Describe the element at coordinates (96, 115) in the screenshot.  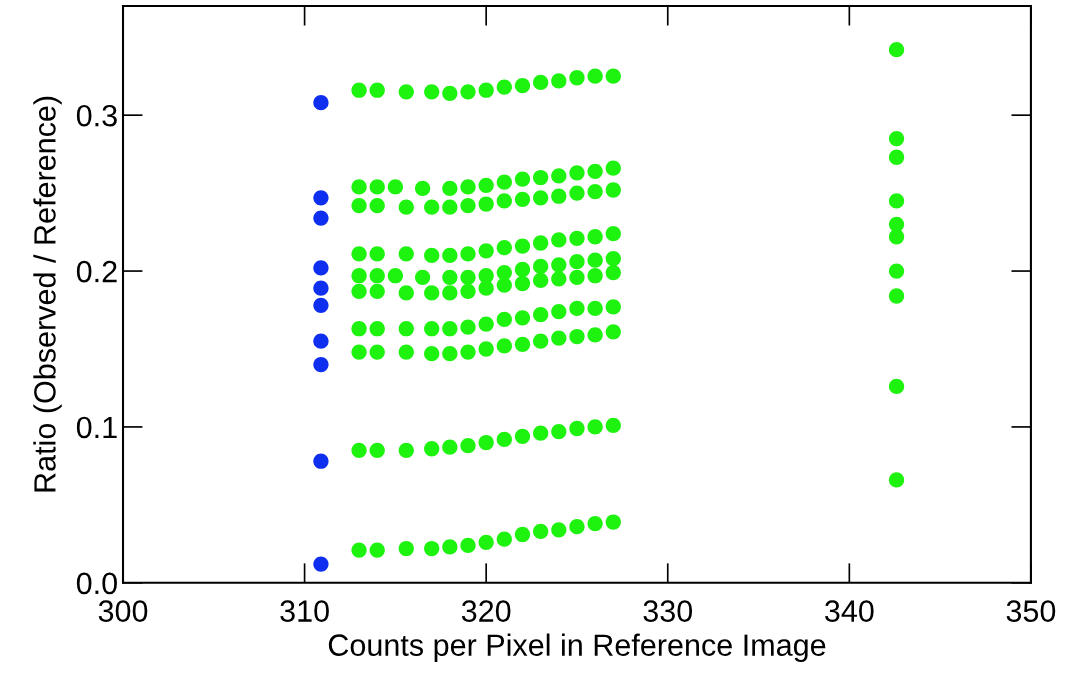
I see `y-tick-label: 0.3` at that location.